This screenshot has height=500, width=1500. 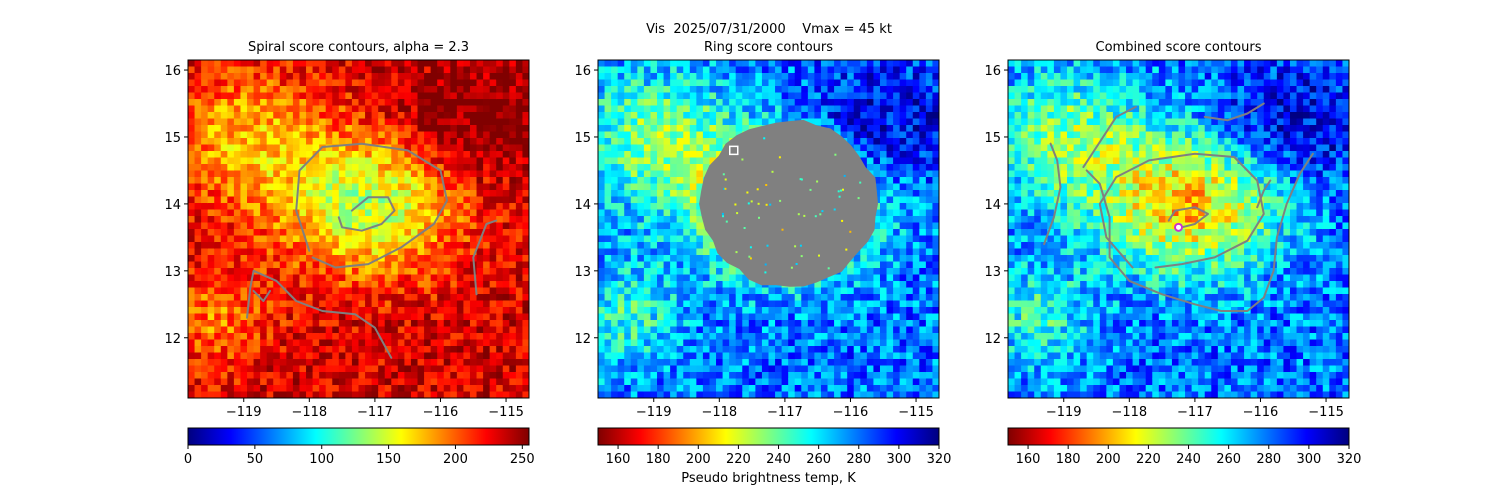 What do you see at coordinates (321, 459) in the screenshot?
I see `colorbar-tick-label: 100` at bounding box center [321, 459].